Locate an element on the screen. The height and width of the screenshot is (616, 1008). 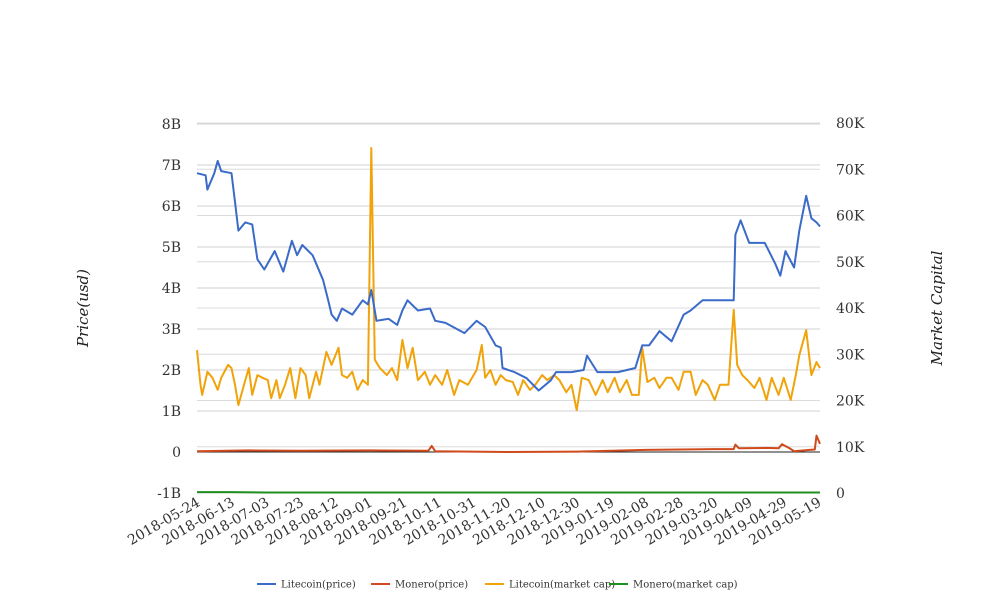
y-right-tick-label: 20K is located at coordinates (850, 402).